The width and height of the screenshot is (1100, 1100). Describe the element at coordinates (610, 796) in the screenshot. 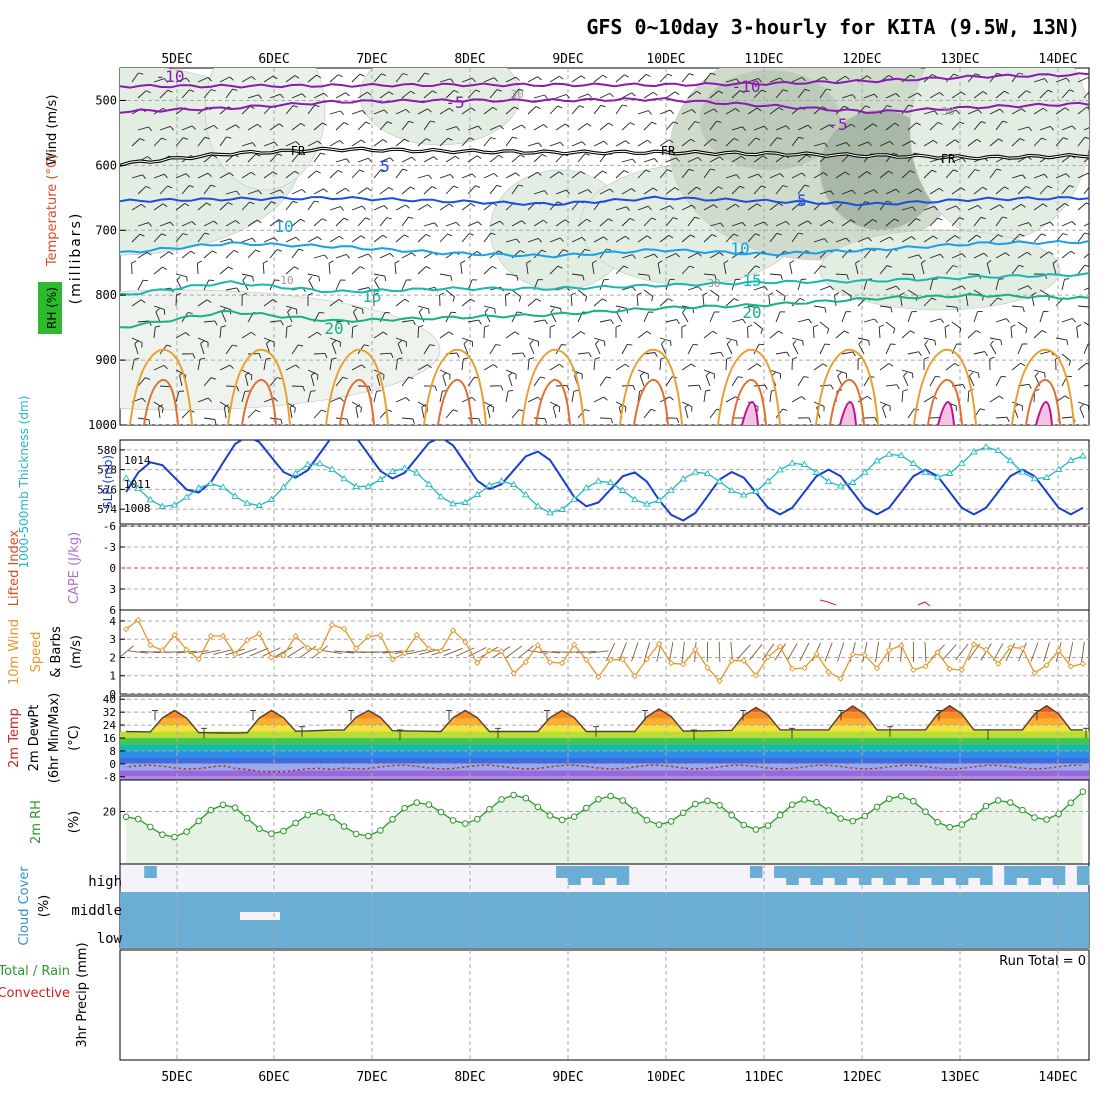

I see `rh-marker` at that location.